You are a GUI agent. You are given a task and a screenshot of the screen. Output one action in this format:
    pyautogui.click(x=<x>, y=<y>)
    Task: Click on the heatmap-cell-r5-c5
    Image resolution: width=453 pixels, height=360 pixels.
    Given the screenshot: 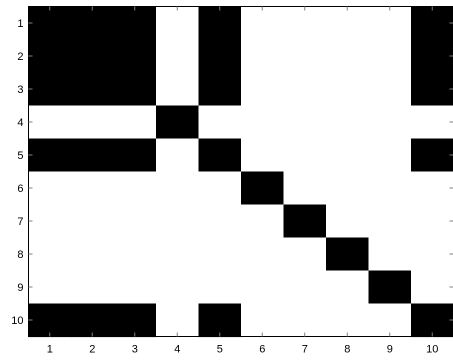 What is the action you would take?
    pyautogui.click(x=220, y=155)
    